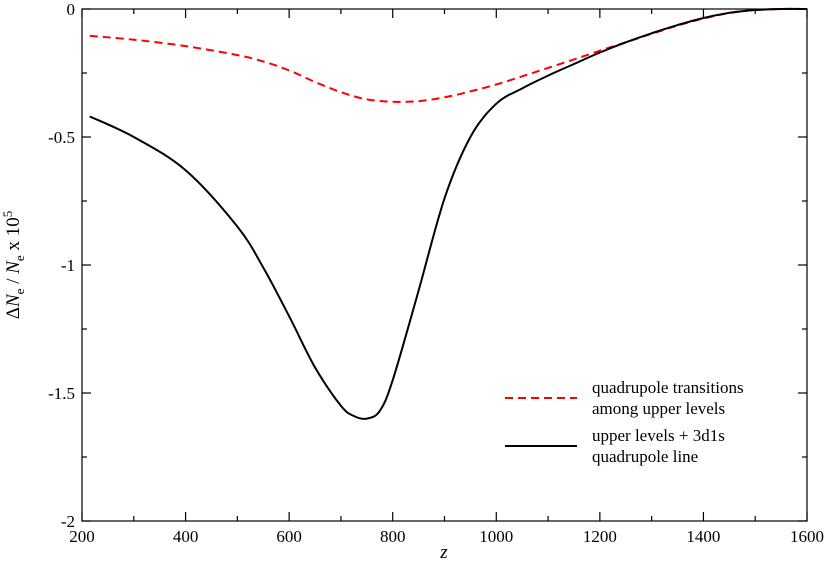  What do you see at coordinates (82, 536) in the screenshot?
I see `x-tick-label: 200` at bounding box center [82, 536].